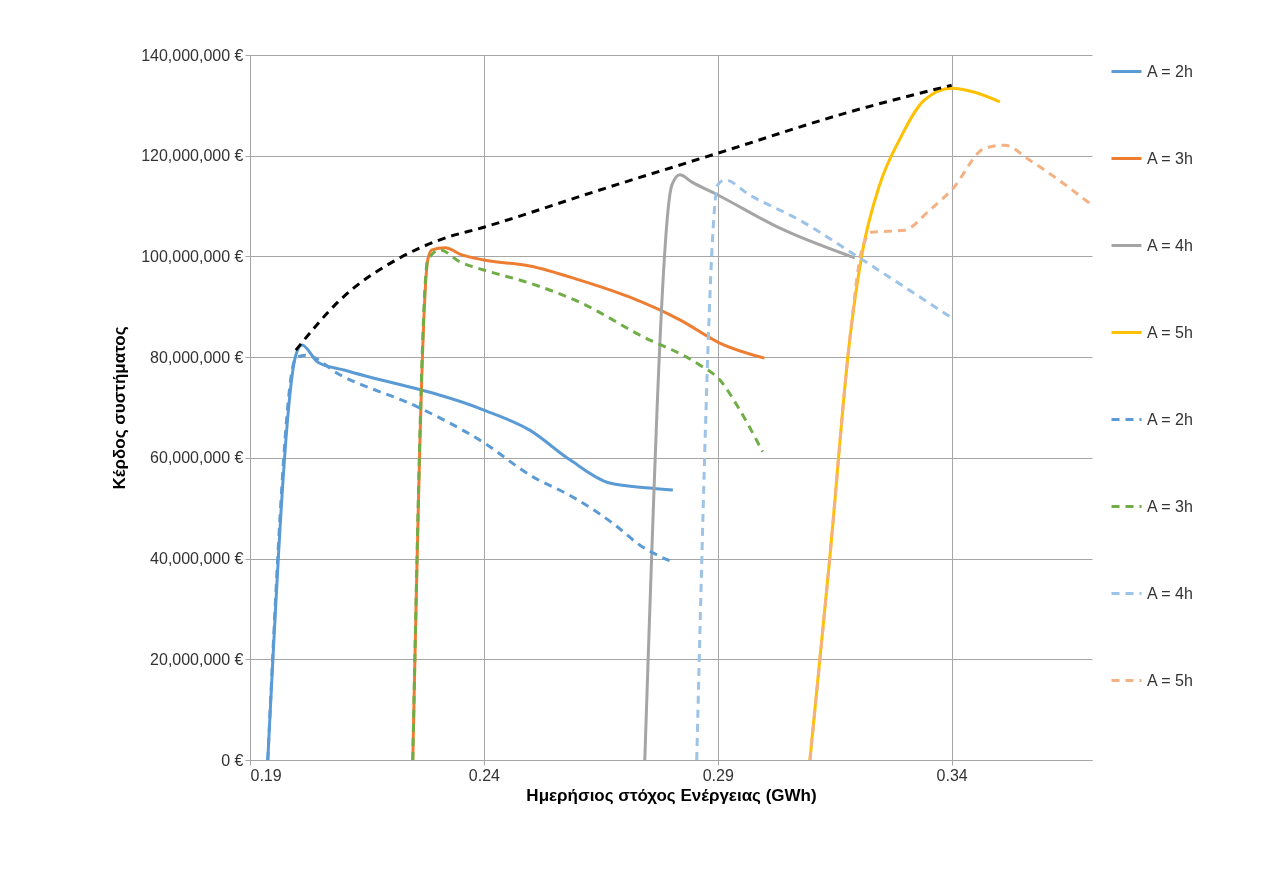 This screenshot has width=1269, height=873. I want to click on x-tick-label: 0.34, so click(952, 775).